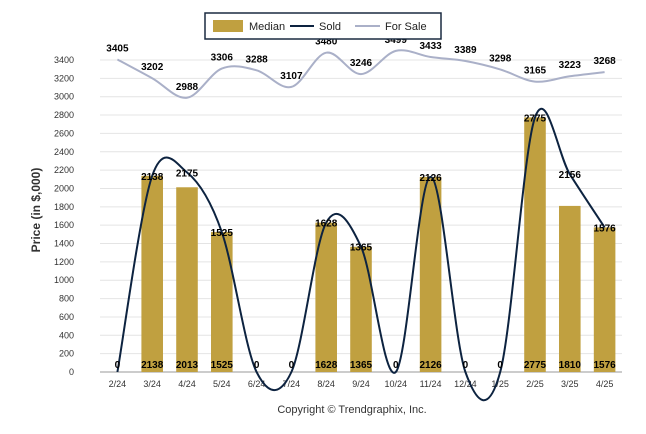 The image size is (646, 434). What do you see at coordinates (430, 178) in the screenshot?
I see `sold-value-label: 2126` at bounding box center [430, 178].